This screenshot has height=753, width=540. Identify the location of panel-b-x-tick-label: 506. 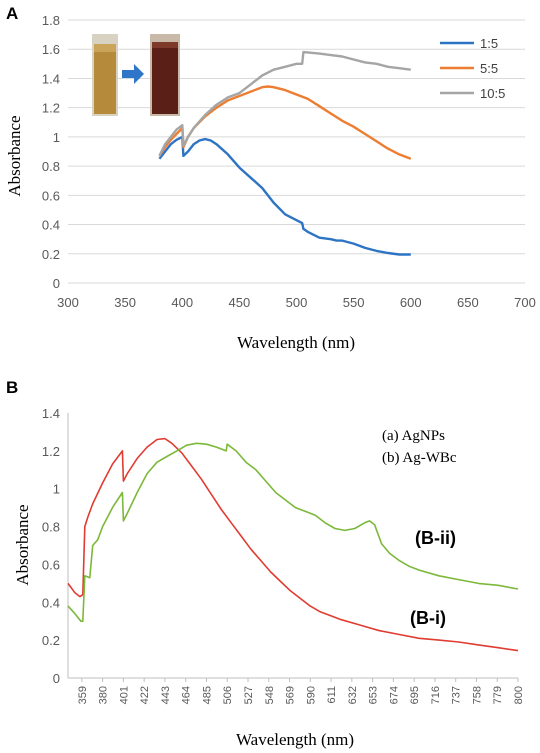
(228, 695).